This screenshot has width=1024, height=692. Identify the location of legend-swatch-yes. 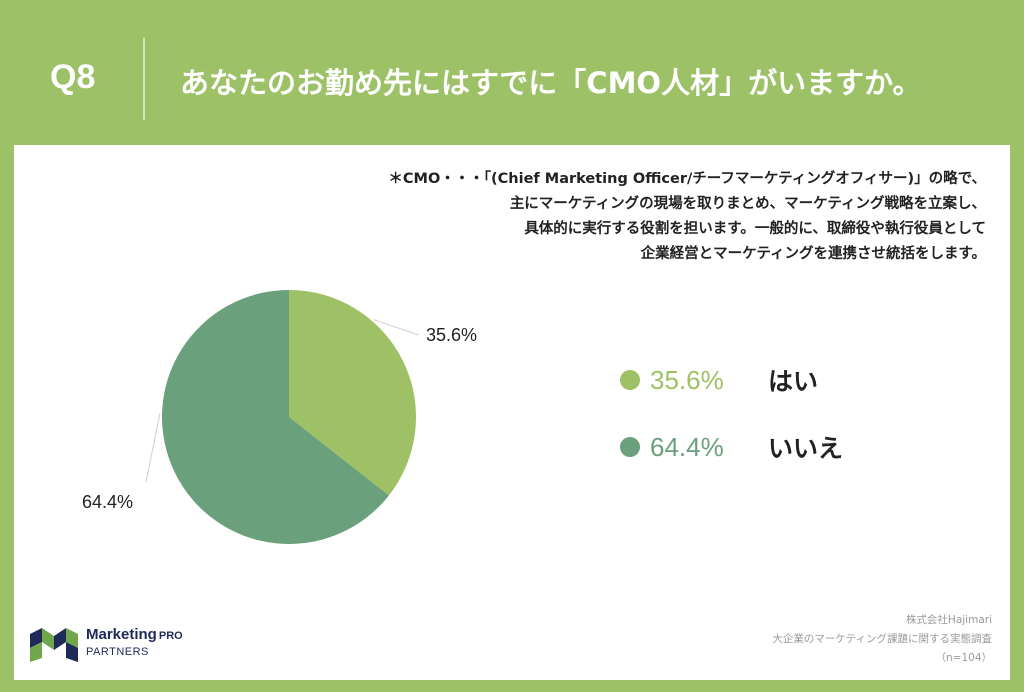
(630, 380).